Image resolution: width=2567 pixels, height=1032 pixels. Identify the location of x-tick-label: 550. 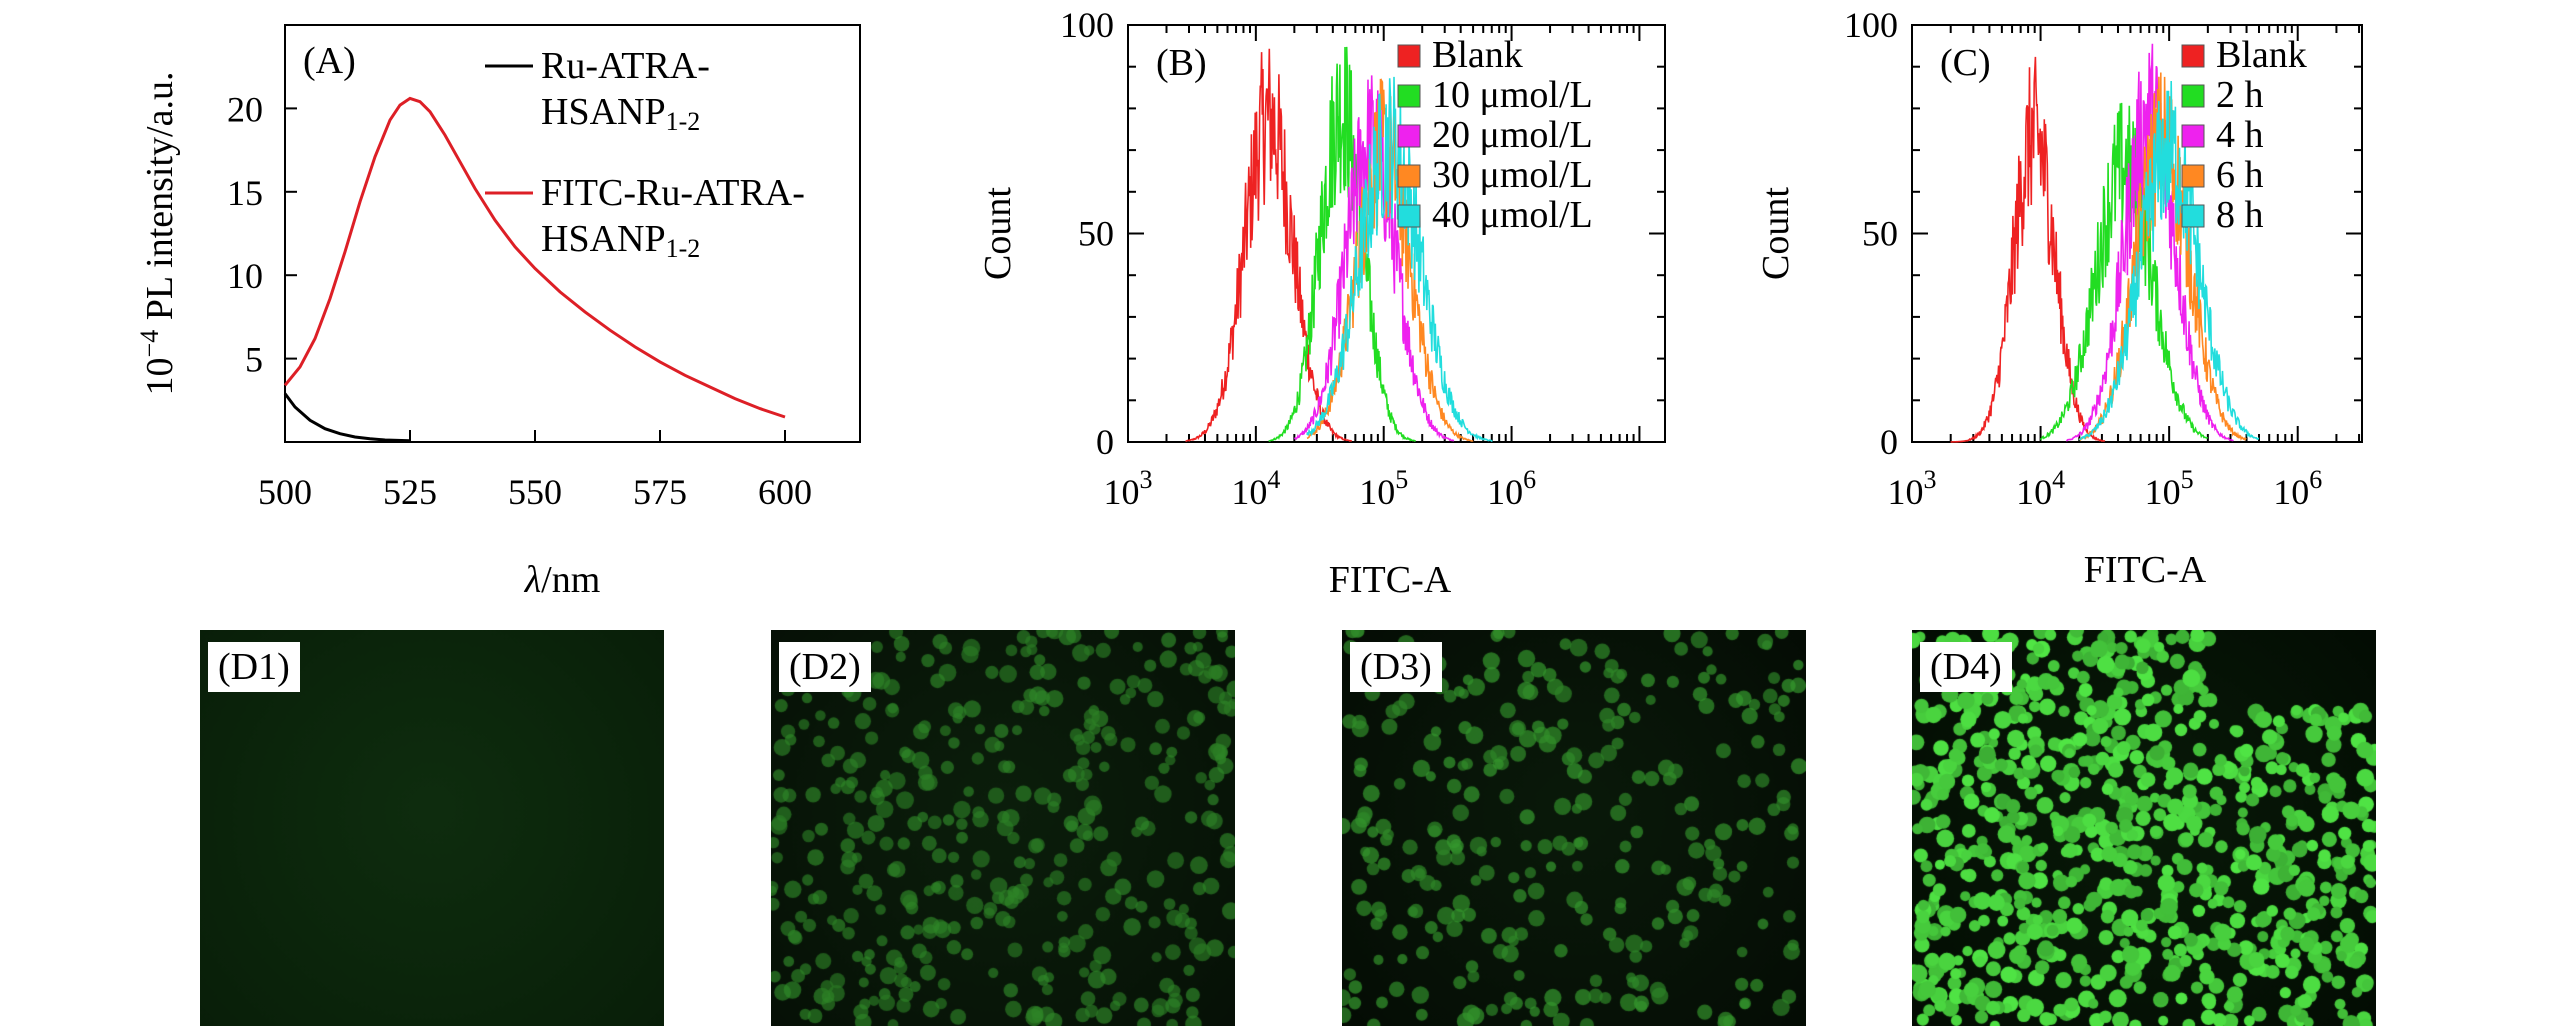
(535, 492).